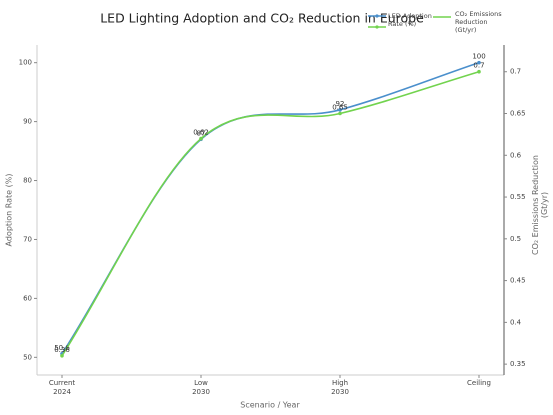  I want to click on data-label: 0.65, so click(340, 108).